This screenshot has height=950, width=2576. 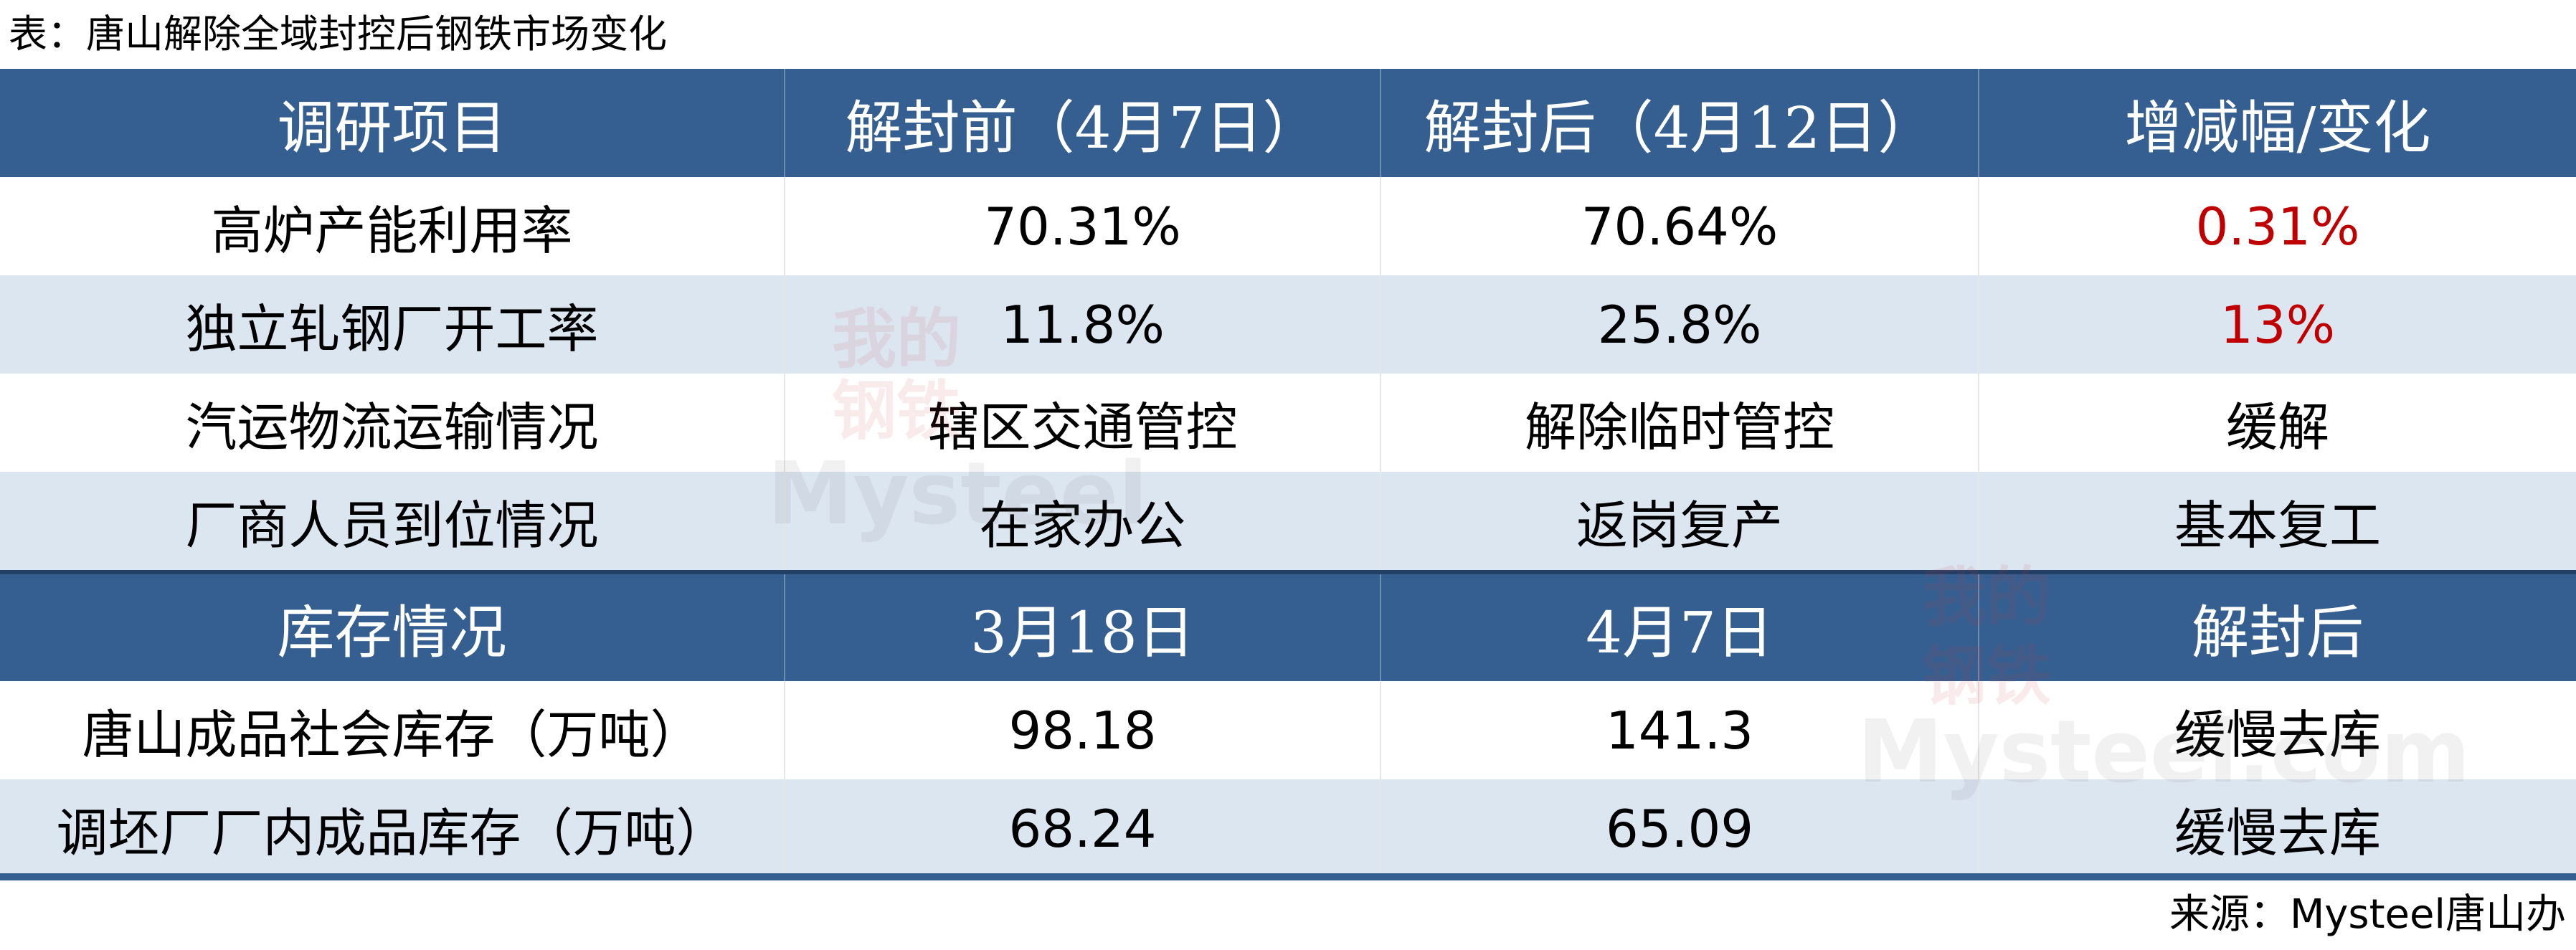 I want to click on header-cell: 解封前（4月7日）, so click(x=1082, y=123).